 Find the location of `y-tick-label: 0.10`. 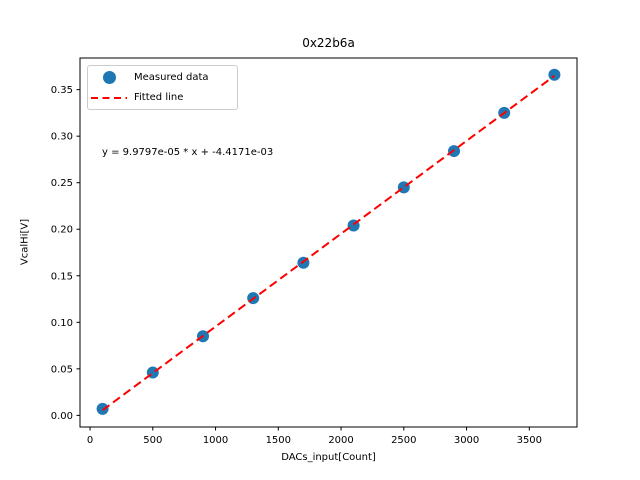

y-tick-label: 0.10 is located at coordinates (62, 323).